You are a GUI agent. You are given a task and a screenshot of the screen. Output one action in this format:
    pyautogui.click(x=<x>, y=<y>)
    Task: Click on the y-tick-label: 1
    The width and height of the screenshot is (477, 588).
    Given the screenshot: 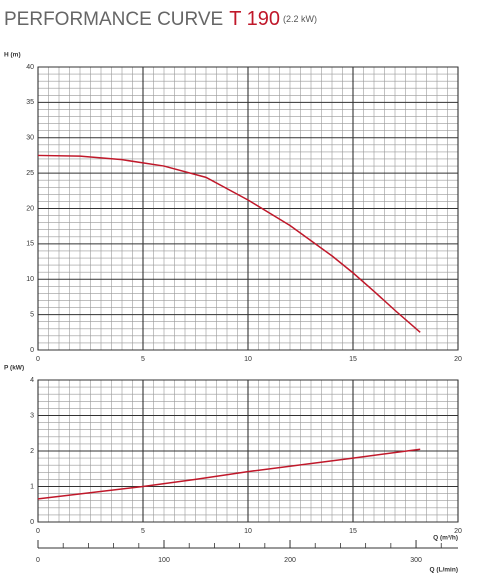 What is the action you would take?
    pyautogui.click(x=32, y=486)
    